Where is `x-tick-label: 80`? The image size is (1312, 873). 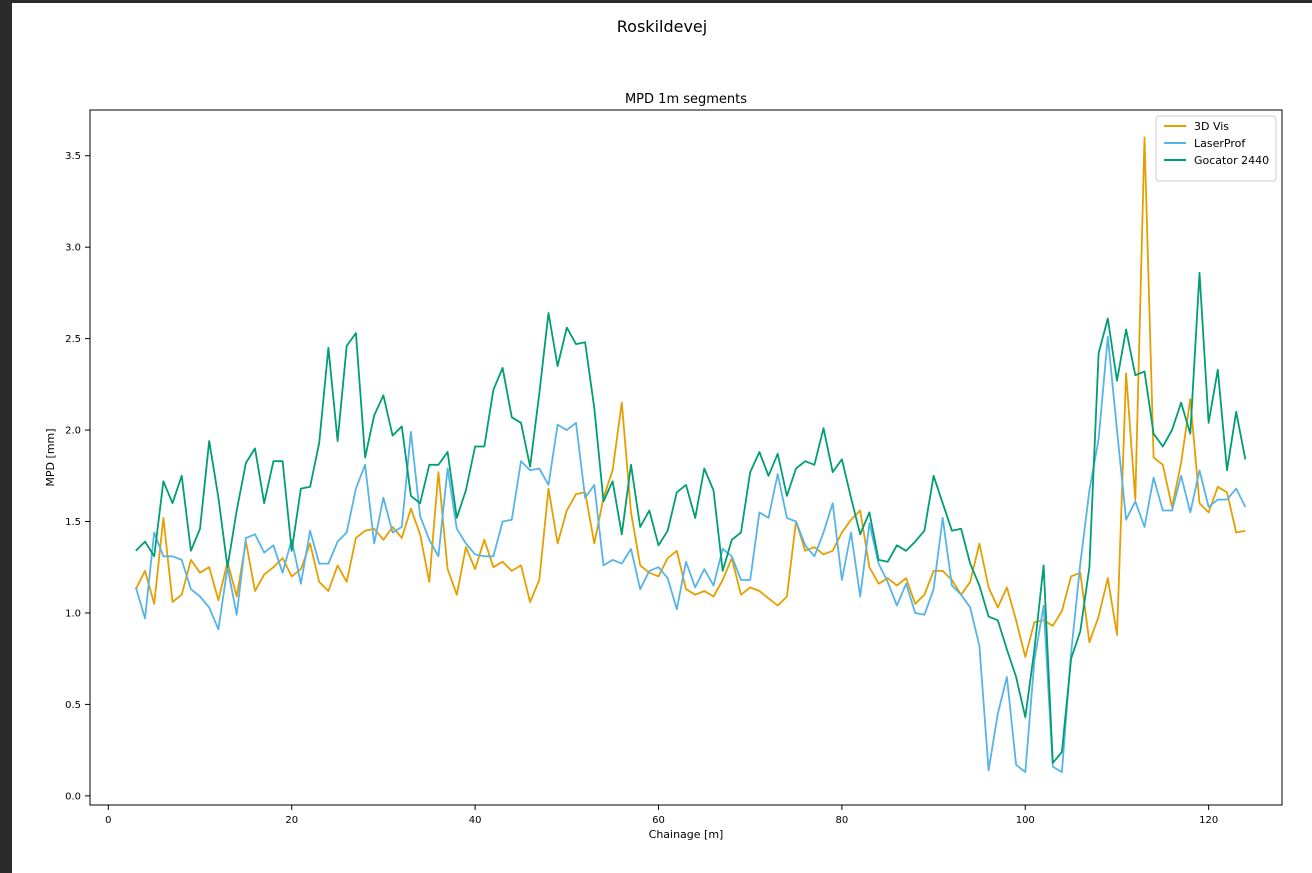
x-tick-label: 80 is located at coordinates (842, 820).